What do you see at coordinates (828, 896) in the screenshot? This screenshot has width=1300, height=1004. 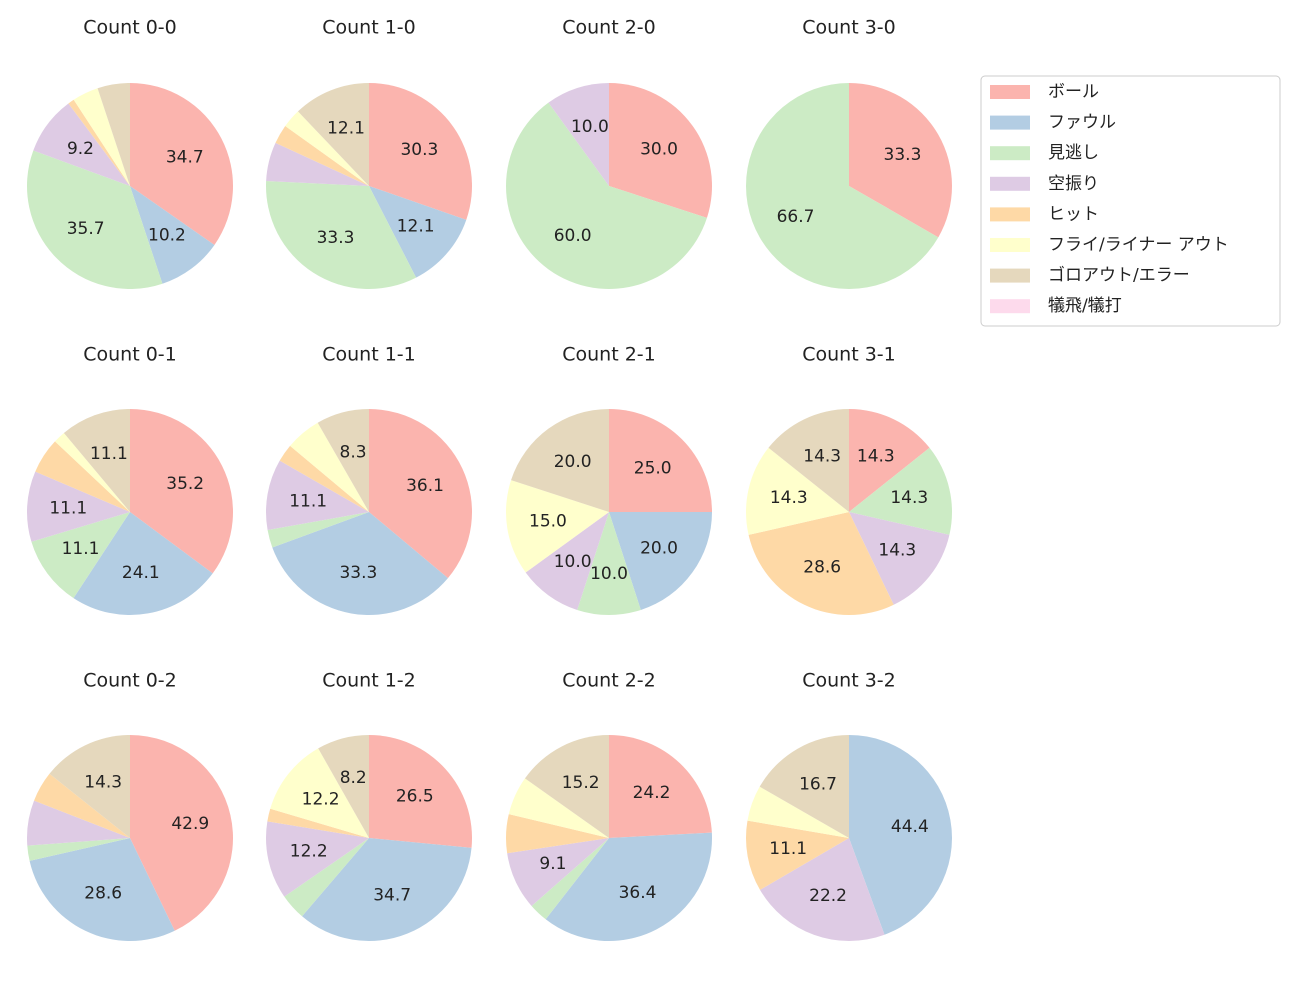 I see `slice-label: 22.2` at bounding box center [828, 896].